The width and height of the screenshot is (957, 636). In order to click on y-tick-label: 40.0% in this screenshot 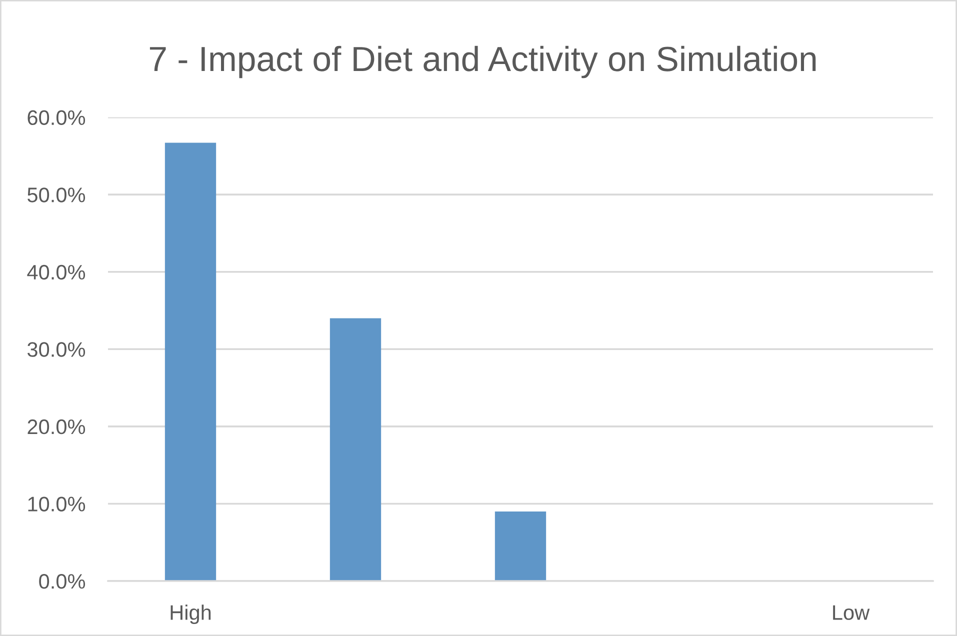, I will do `click(56, 272)`.